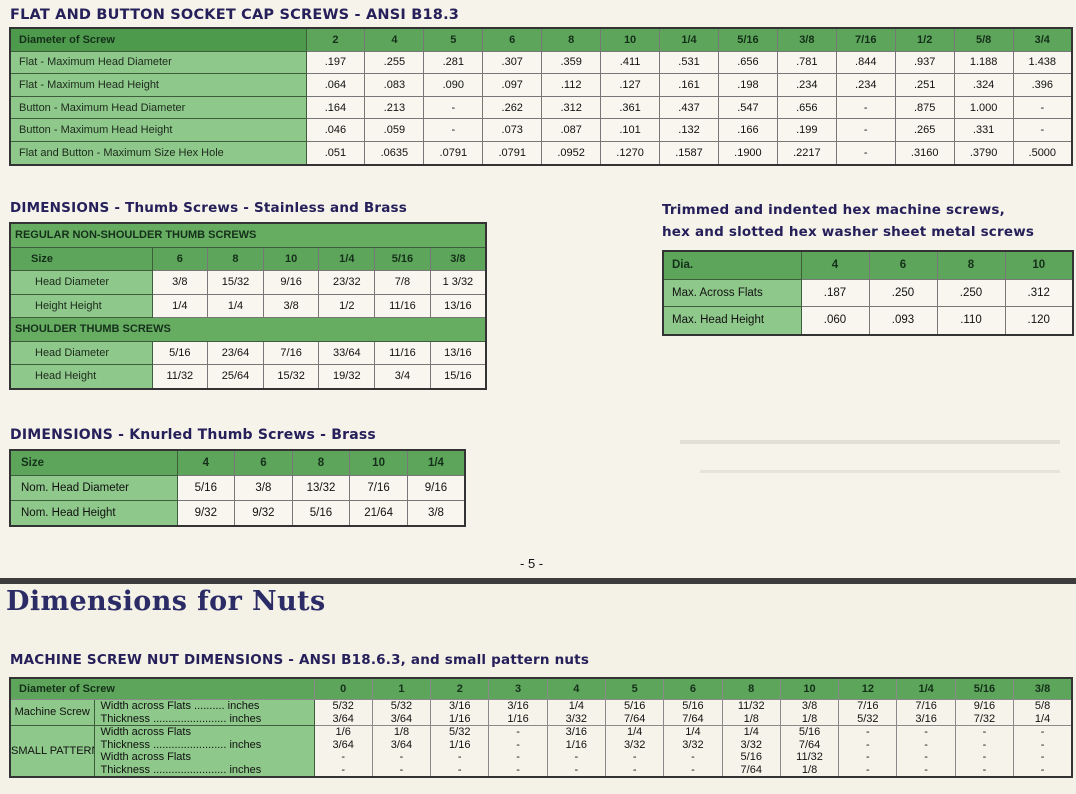 The height and width of the screenshot is (794, 1076). I want to click on table-cell: 3/16 1/16- -, so click(576, 751).